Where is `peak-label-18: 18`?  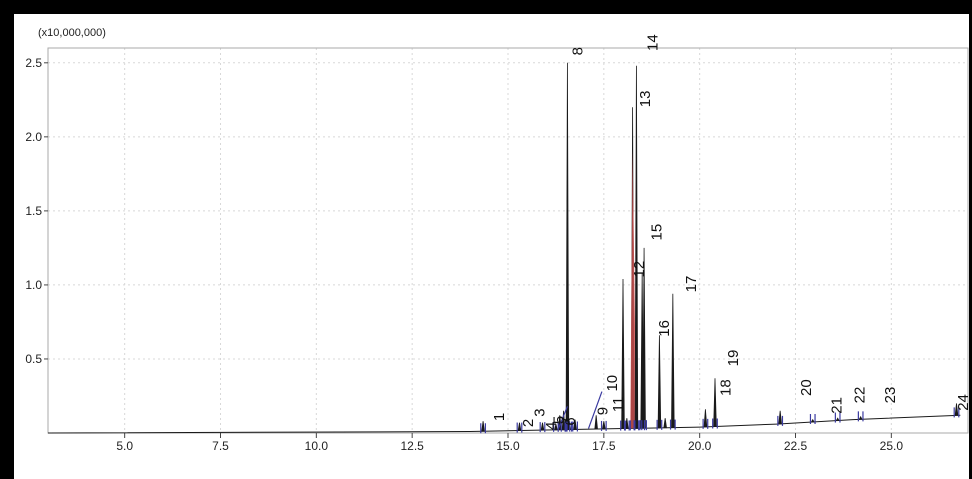
peak-label-18: 18 is located at coordinates (725, 387).